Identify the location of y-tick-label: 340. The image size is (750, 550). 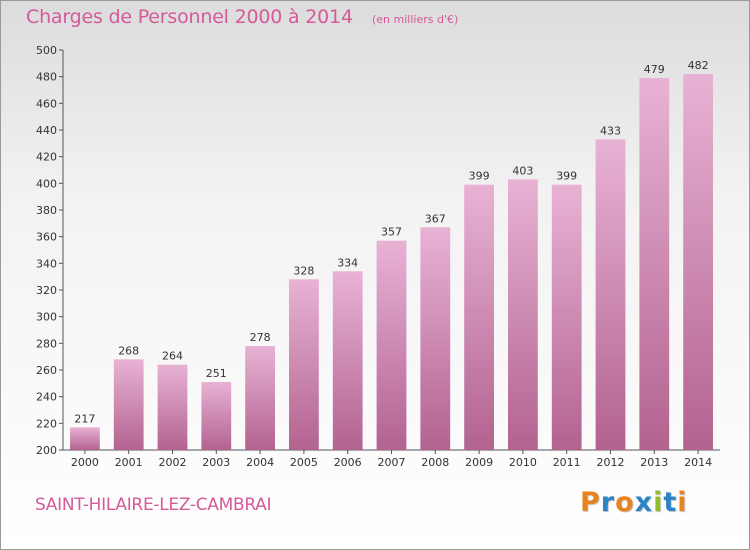
(46, 263).